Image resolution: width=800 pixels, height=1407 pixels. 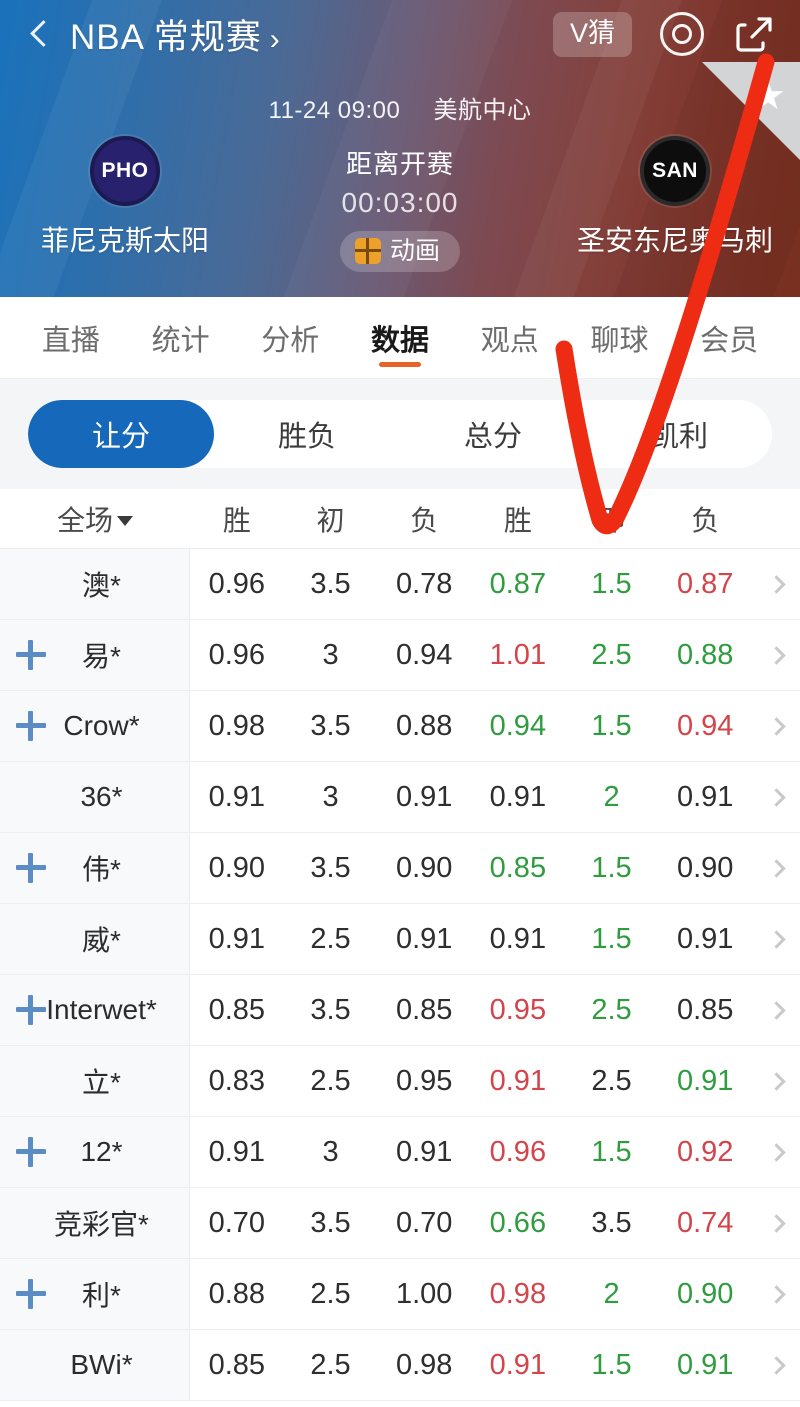 I want to click on bookmaker-name-cell: 利*, so click(x=95, y=1294).